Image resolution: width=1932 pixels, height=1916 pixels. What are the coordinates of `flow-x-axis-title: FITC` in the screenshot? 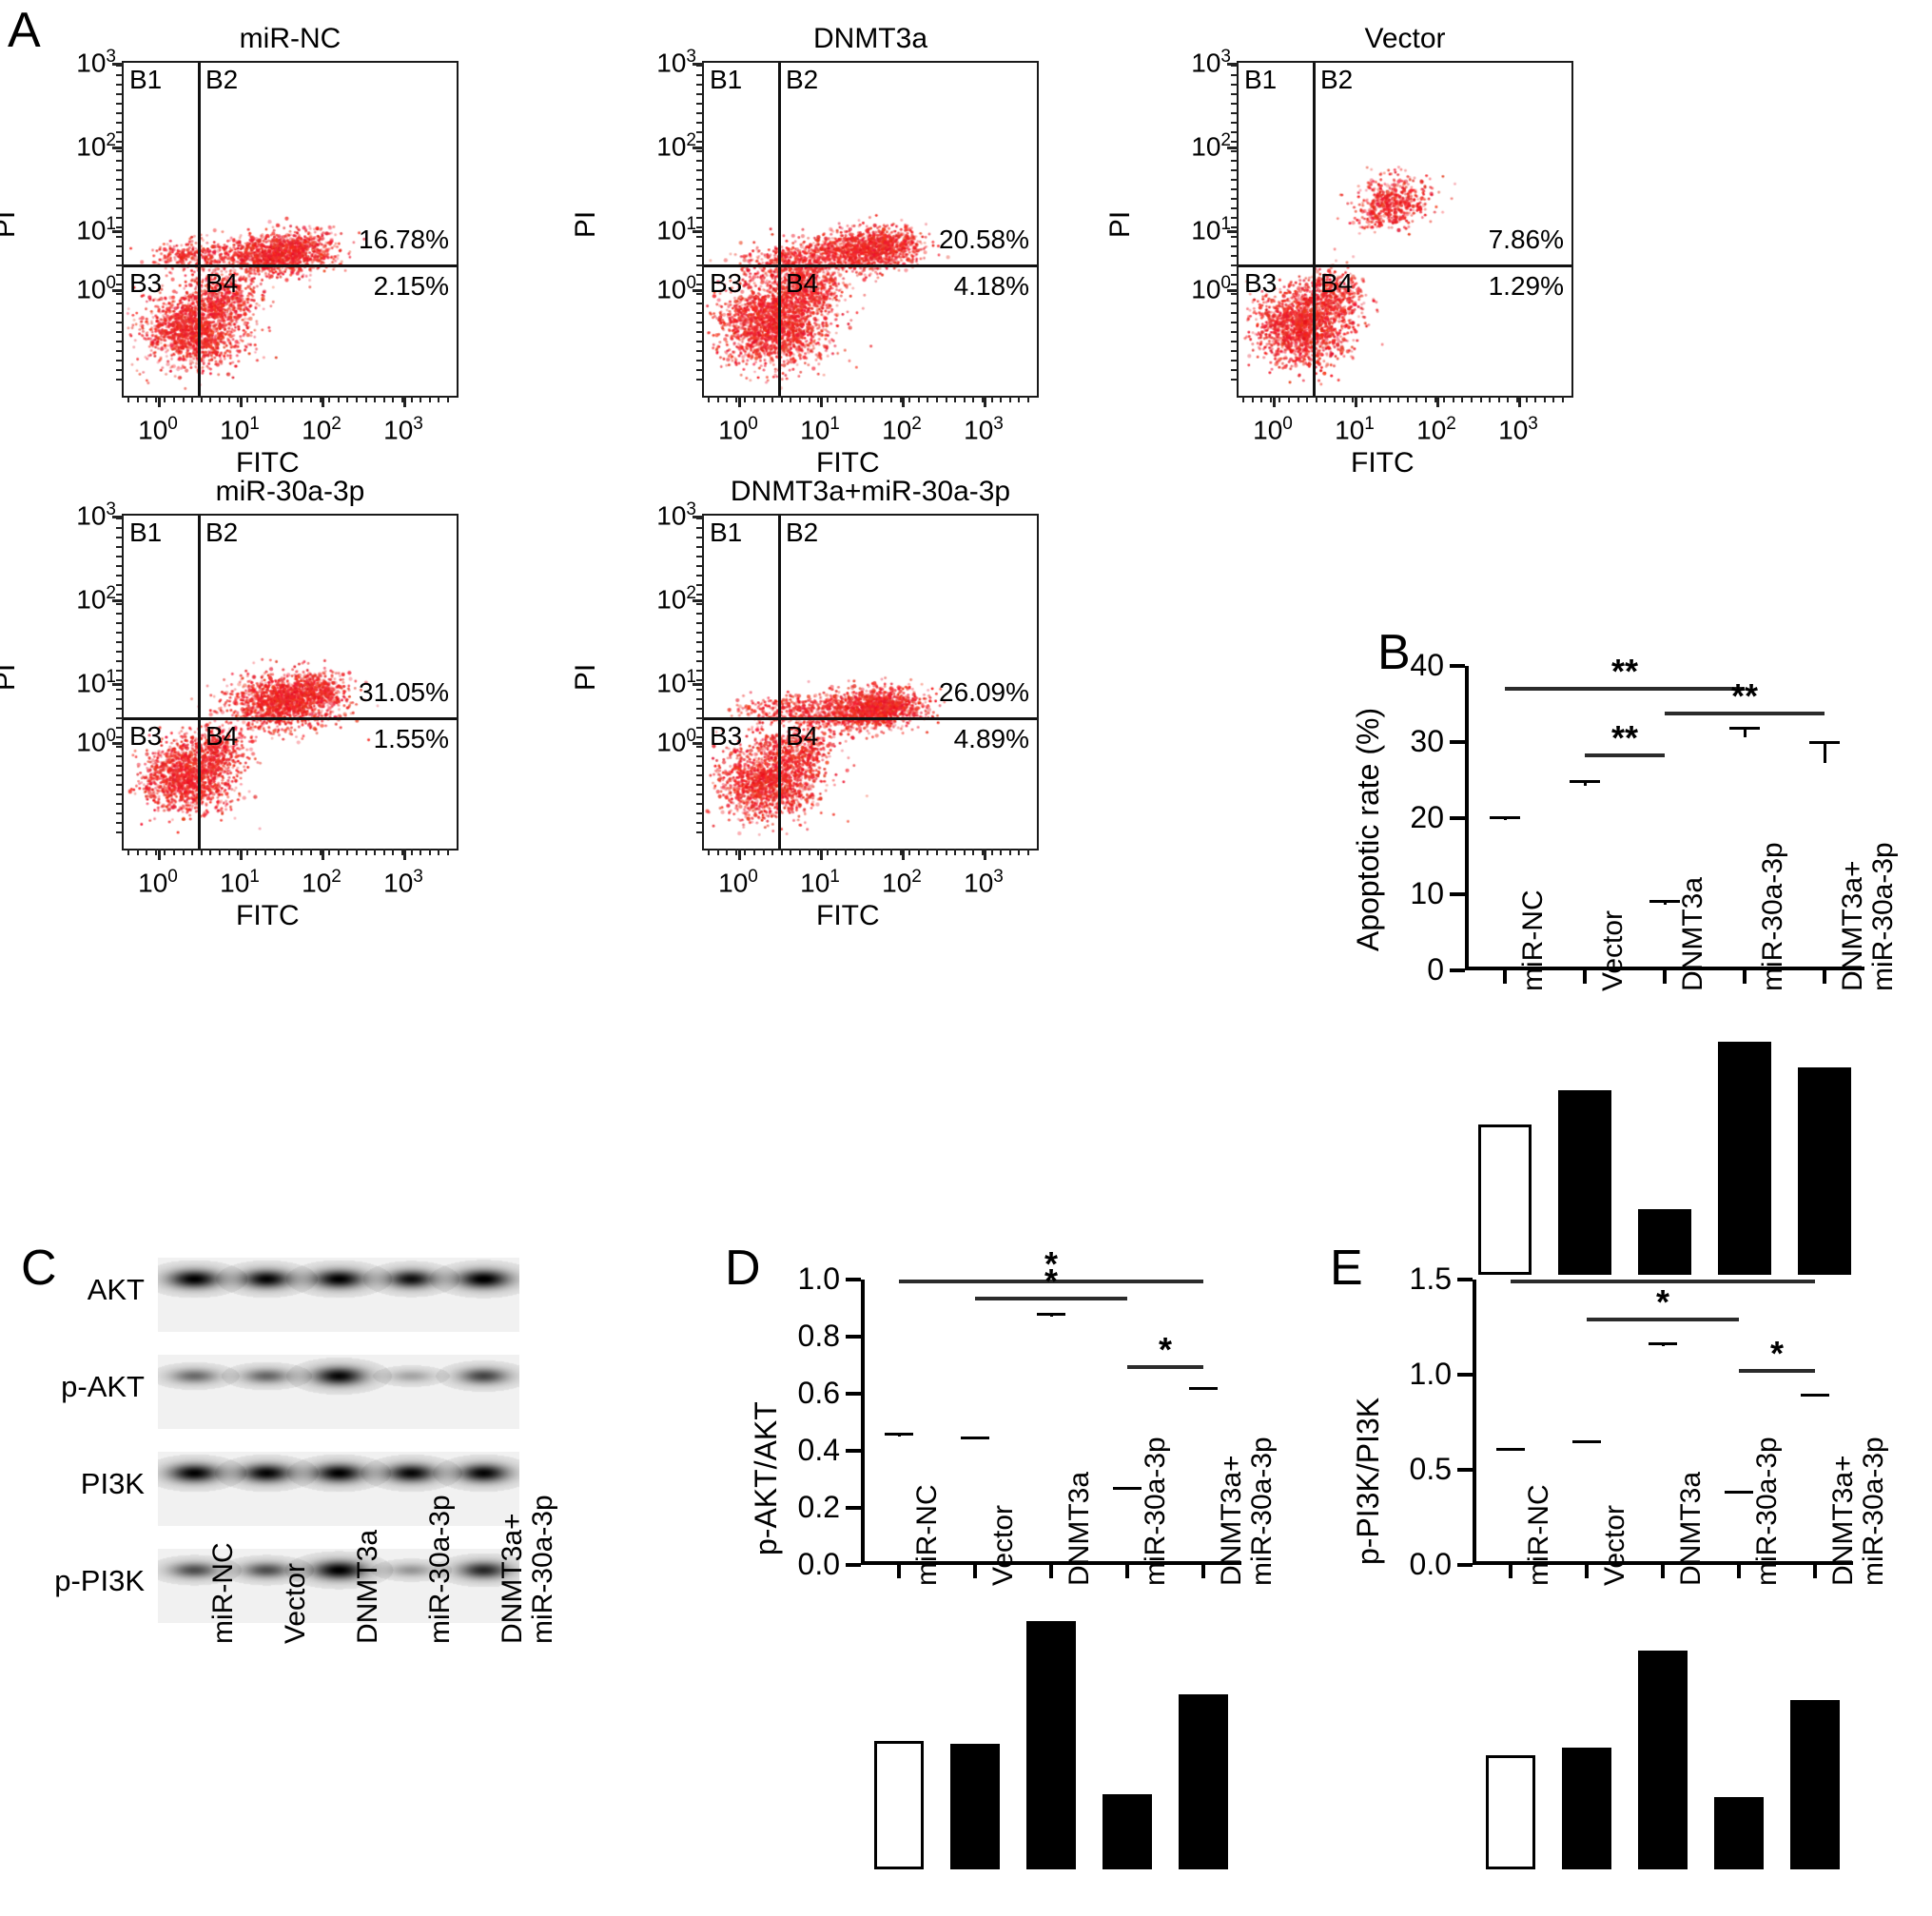 It's located at (848, 463).